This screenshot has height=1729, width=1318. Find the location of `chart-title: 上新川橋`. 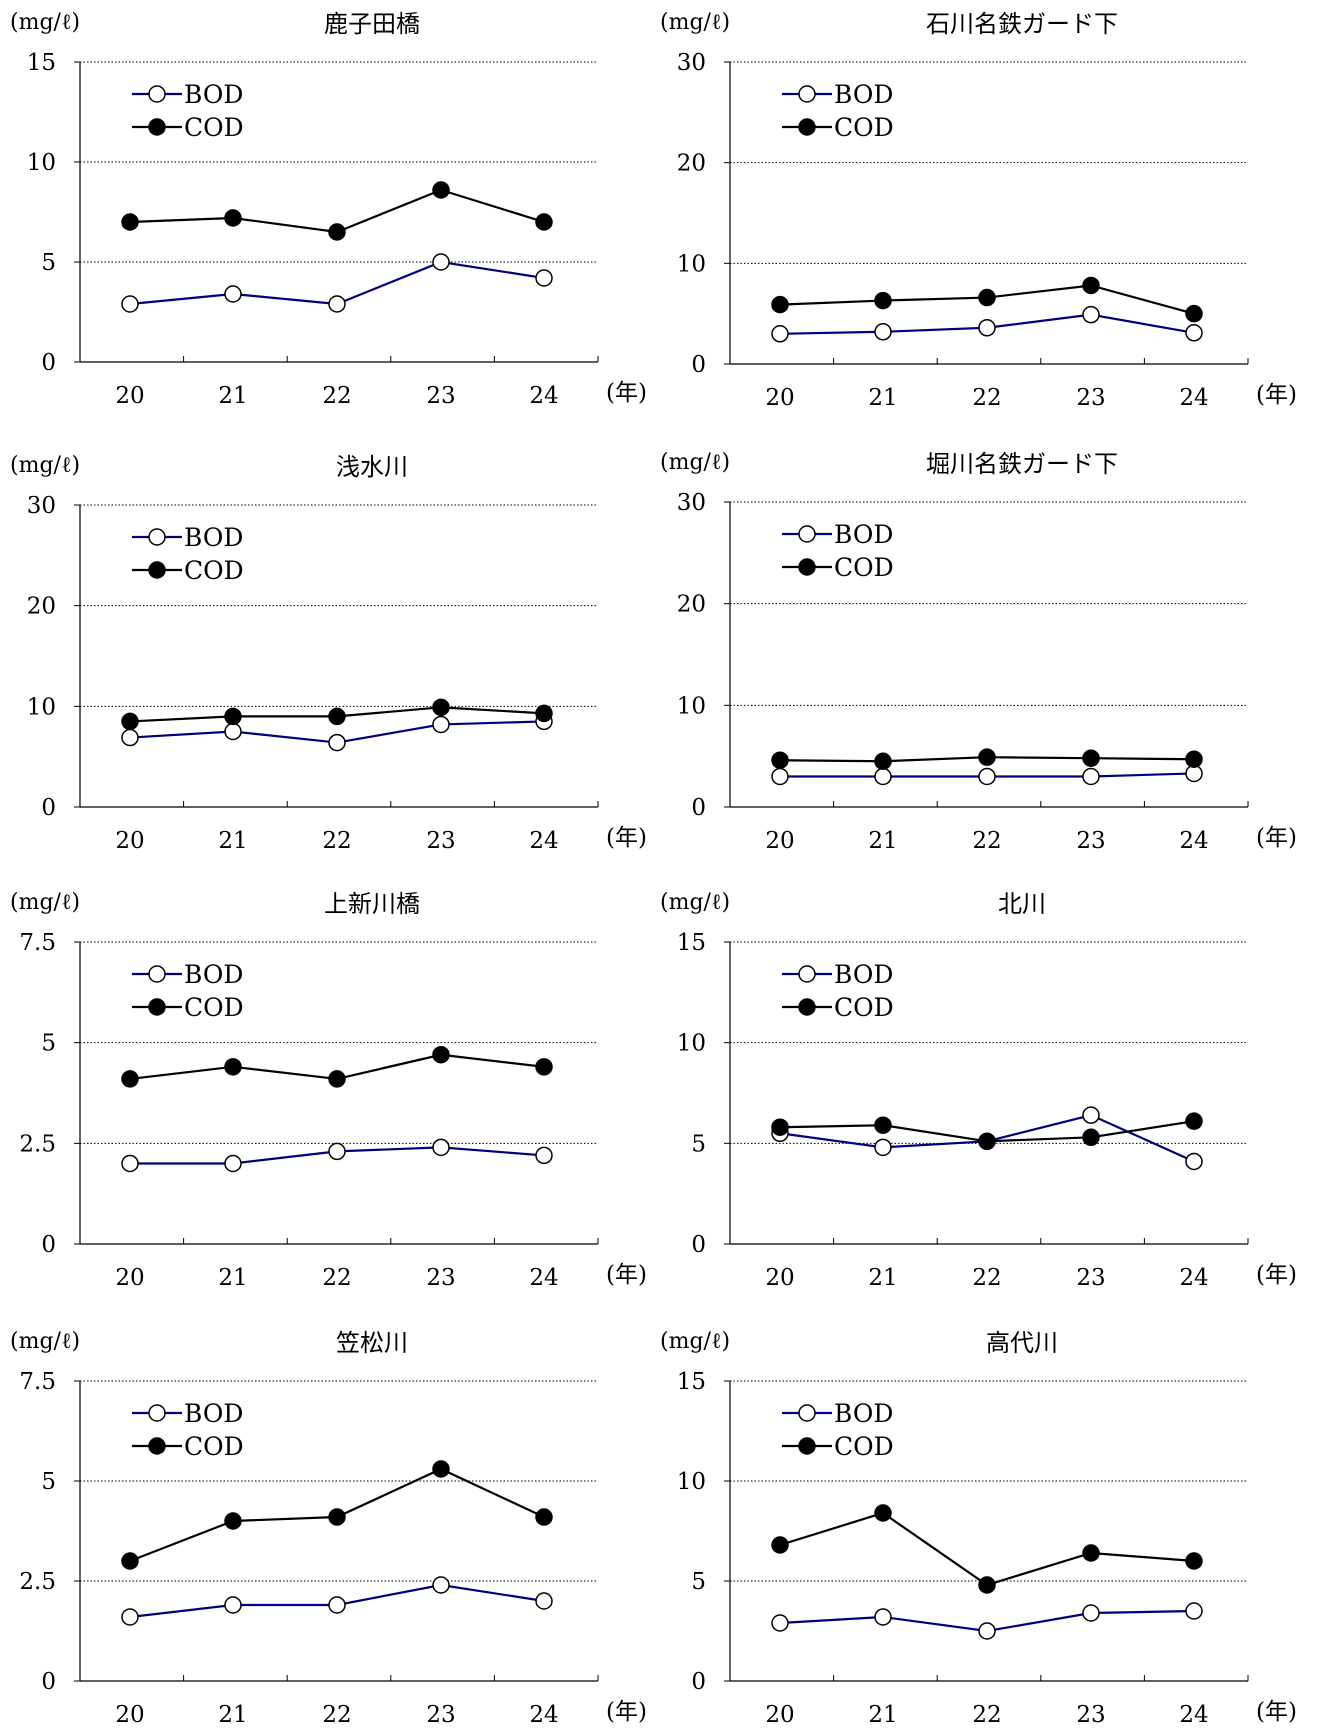

chart-title: 上新川橋 is located at coordinates (372, 904).